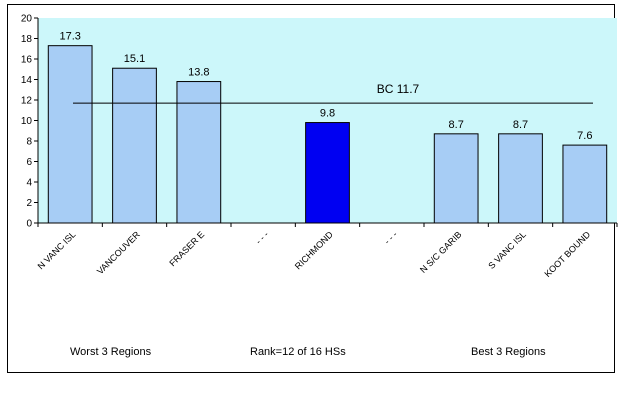 Image resolution: width=621 pixels, height=395 pixels. I want to click on y-axis: 0 2 4 6 8 10 12 14 16 18 20, so click(30, 122).